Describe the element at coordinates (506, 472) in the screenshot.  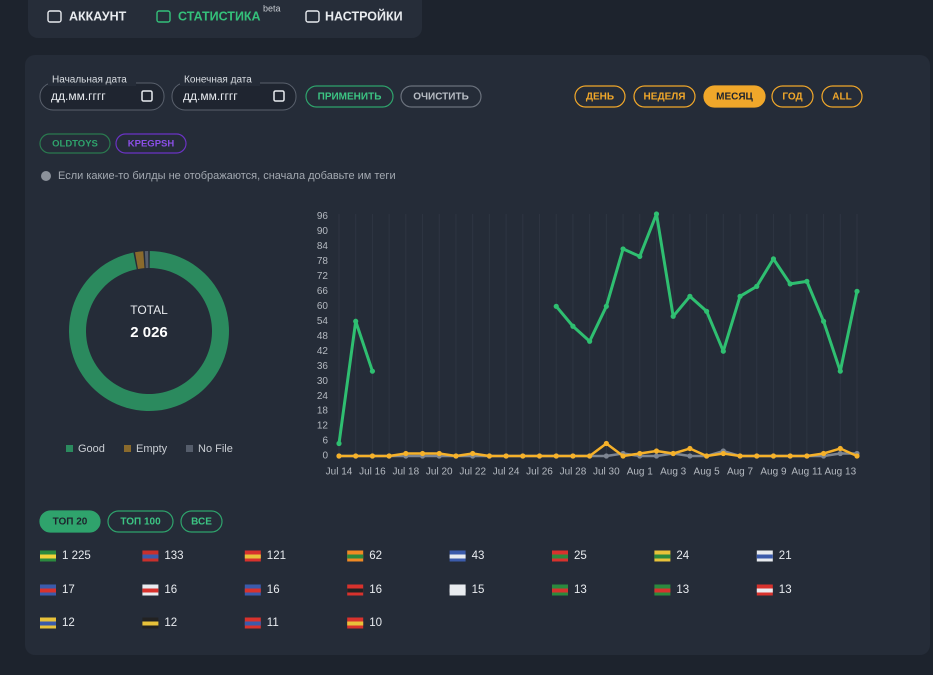
I see `x-tick-label: Jul 24` at that location.